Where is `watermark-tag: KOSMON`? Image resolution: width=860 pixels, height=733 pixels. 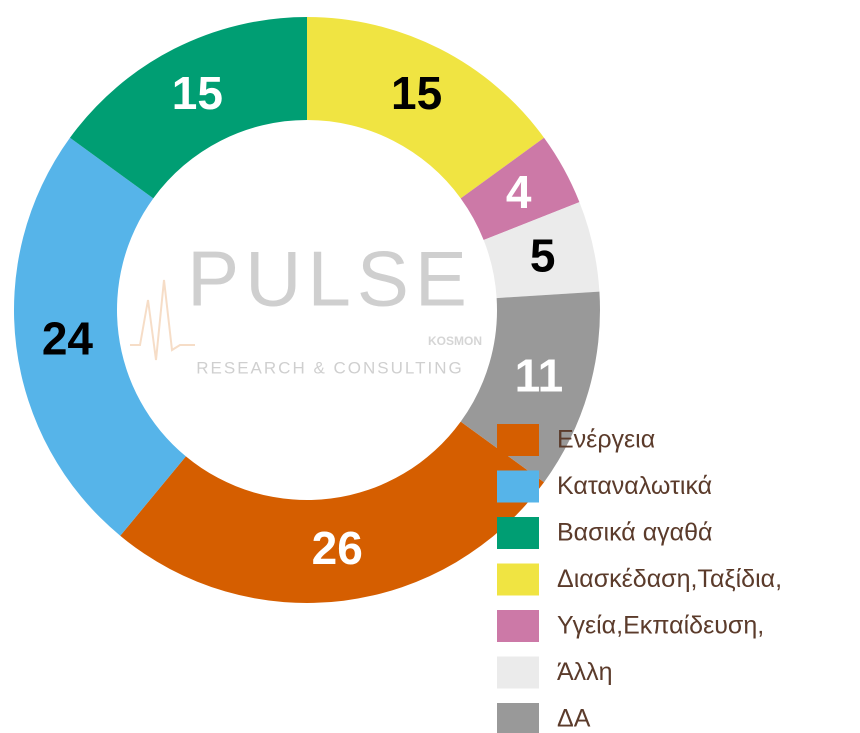 watermark-tag: KOSMON is located at coordinates (455, 341).